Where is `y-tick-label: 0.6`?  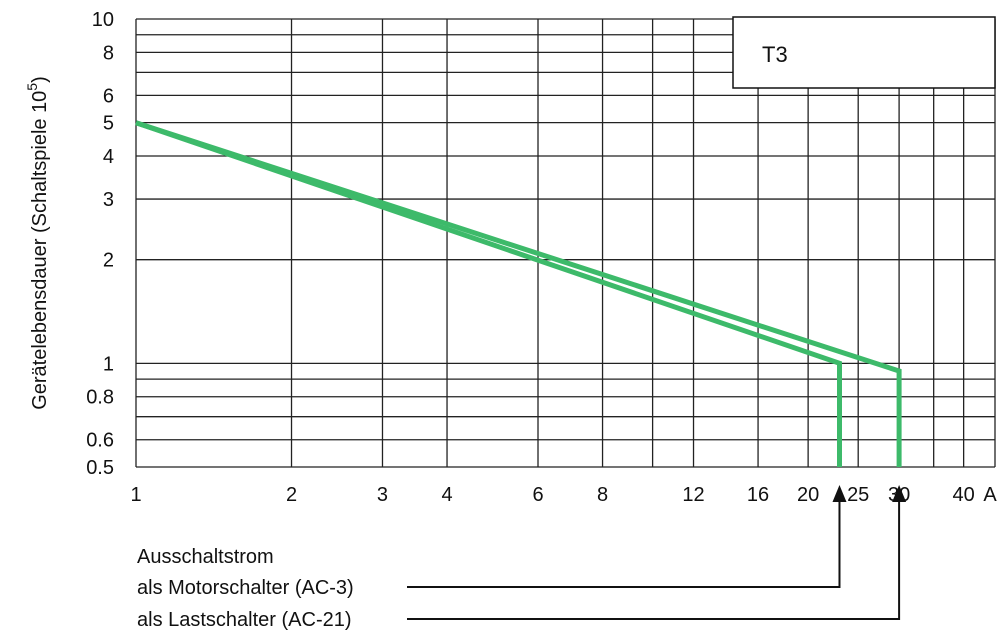 y-tick-label: 0.6 is located at coordinates (100, 441).